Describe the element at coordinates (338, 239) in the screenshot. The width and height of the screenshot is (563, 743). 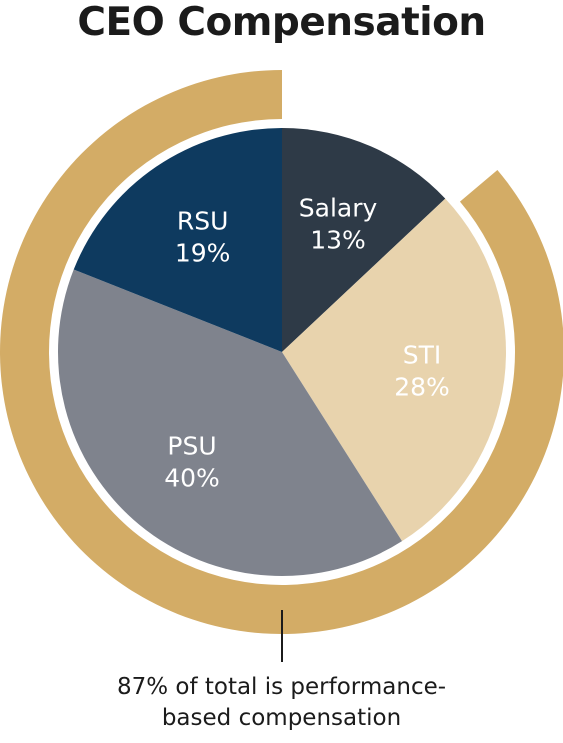
I see `slice-value-salary: 13%` at that location.